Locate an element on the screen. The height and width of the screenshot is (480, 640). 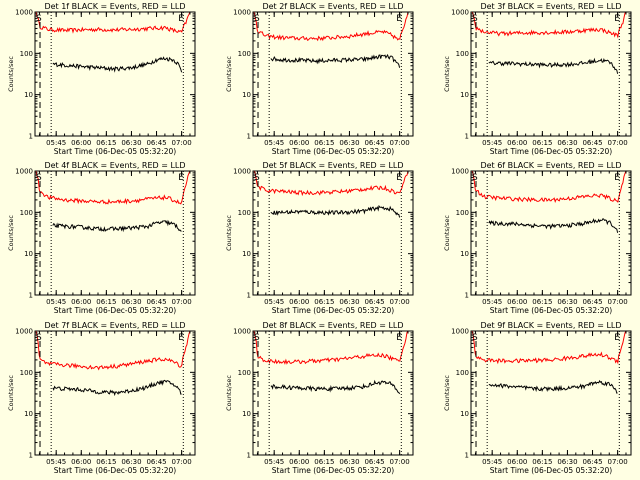
panel-title: Det 1f BLACK = Events, RED = LLD is located at coordinates (114, 6).